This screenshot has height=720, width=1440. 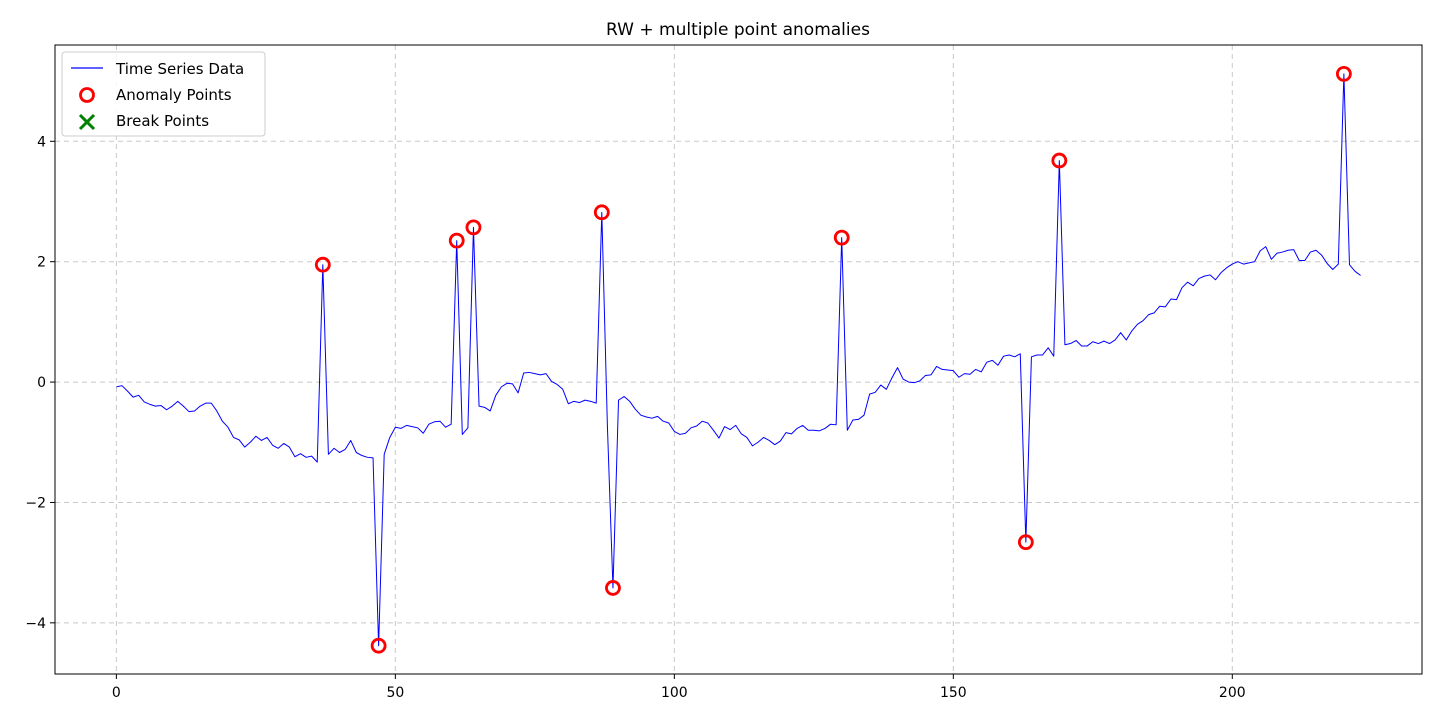 What do you see at coordinates (116, 693) in the screenshot?
I see `x-tick-label: 0` at bounding box center [116, 693].